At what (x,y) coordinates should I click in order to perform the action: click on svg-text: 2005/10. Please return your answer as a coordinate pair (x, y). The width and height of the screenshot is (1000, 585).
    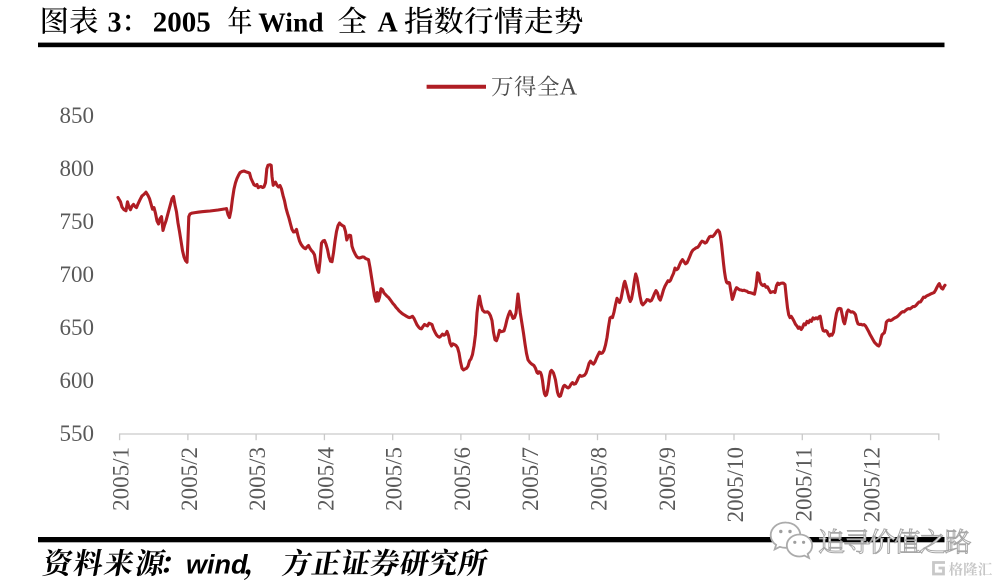
    Looking at the image, I should click on (735, 484).